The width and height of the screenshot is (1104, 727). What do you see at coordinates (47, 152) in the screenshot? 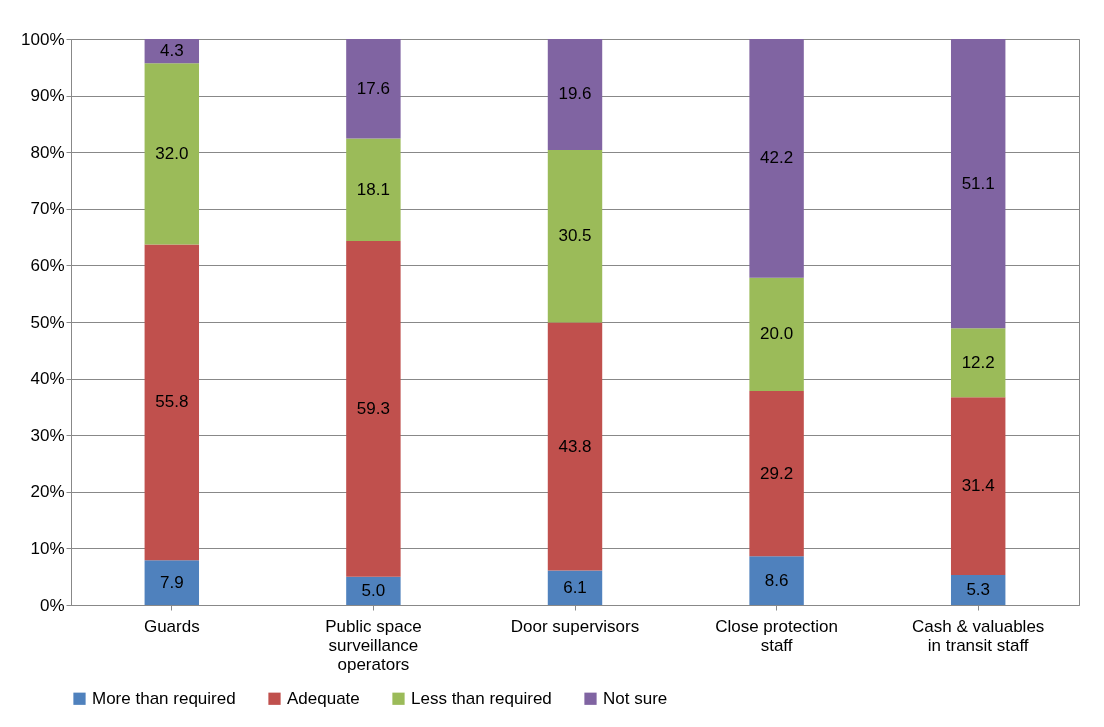
I see `y-tick-label: 80%` at bounding box center [47, 152].